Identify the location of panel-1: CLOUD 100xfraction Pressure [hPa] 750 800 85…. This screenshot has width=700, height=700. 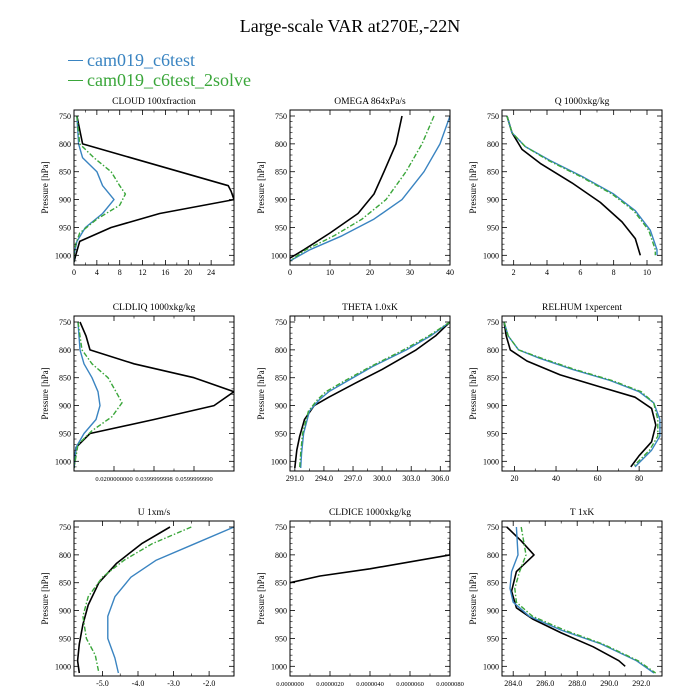
(137, 186).